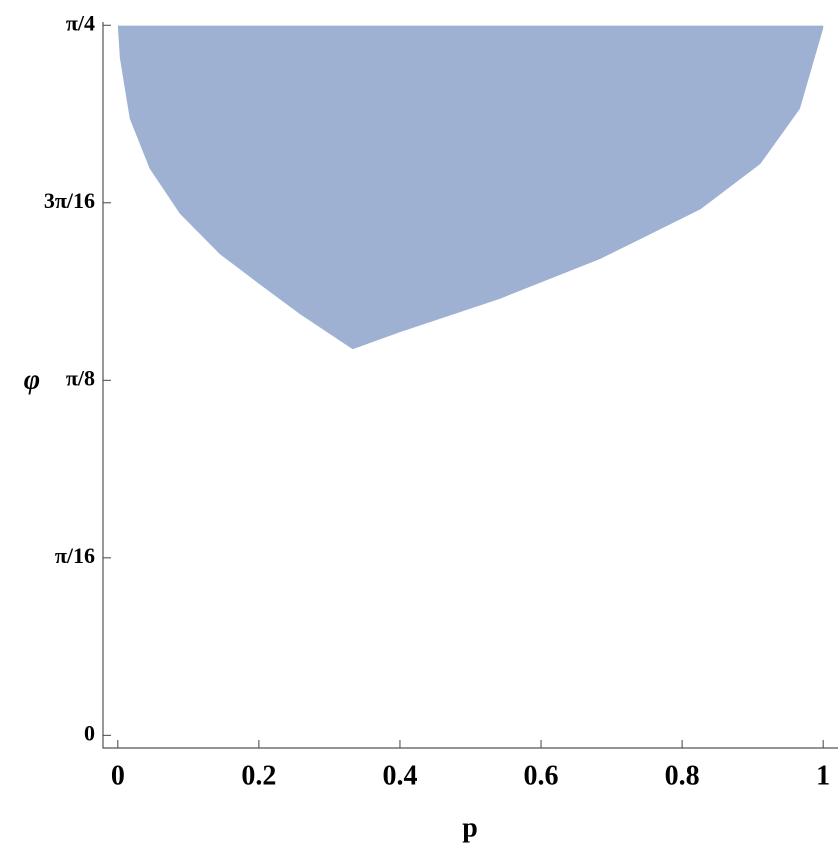 Image resolution: width=840 pixels, height=852 pixels. What do you see at coordinates (399, 775) in the screenshot?
I see `x-tick-label: 0.4` at bounding box center [399, 775].